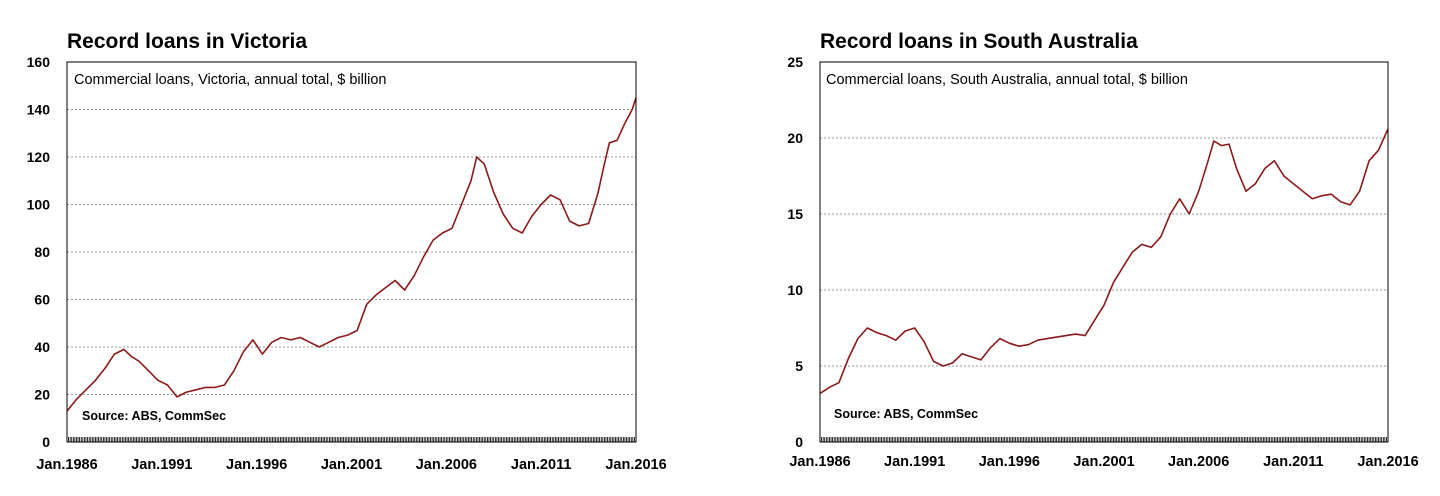 This screenshot has width=1440, height=496. Describe the element at coordinates (42, 347) in the screenshot. I see `y-tick-label: 40` at that location.